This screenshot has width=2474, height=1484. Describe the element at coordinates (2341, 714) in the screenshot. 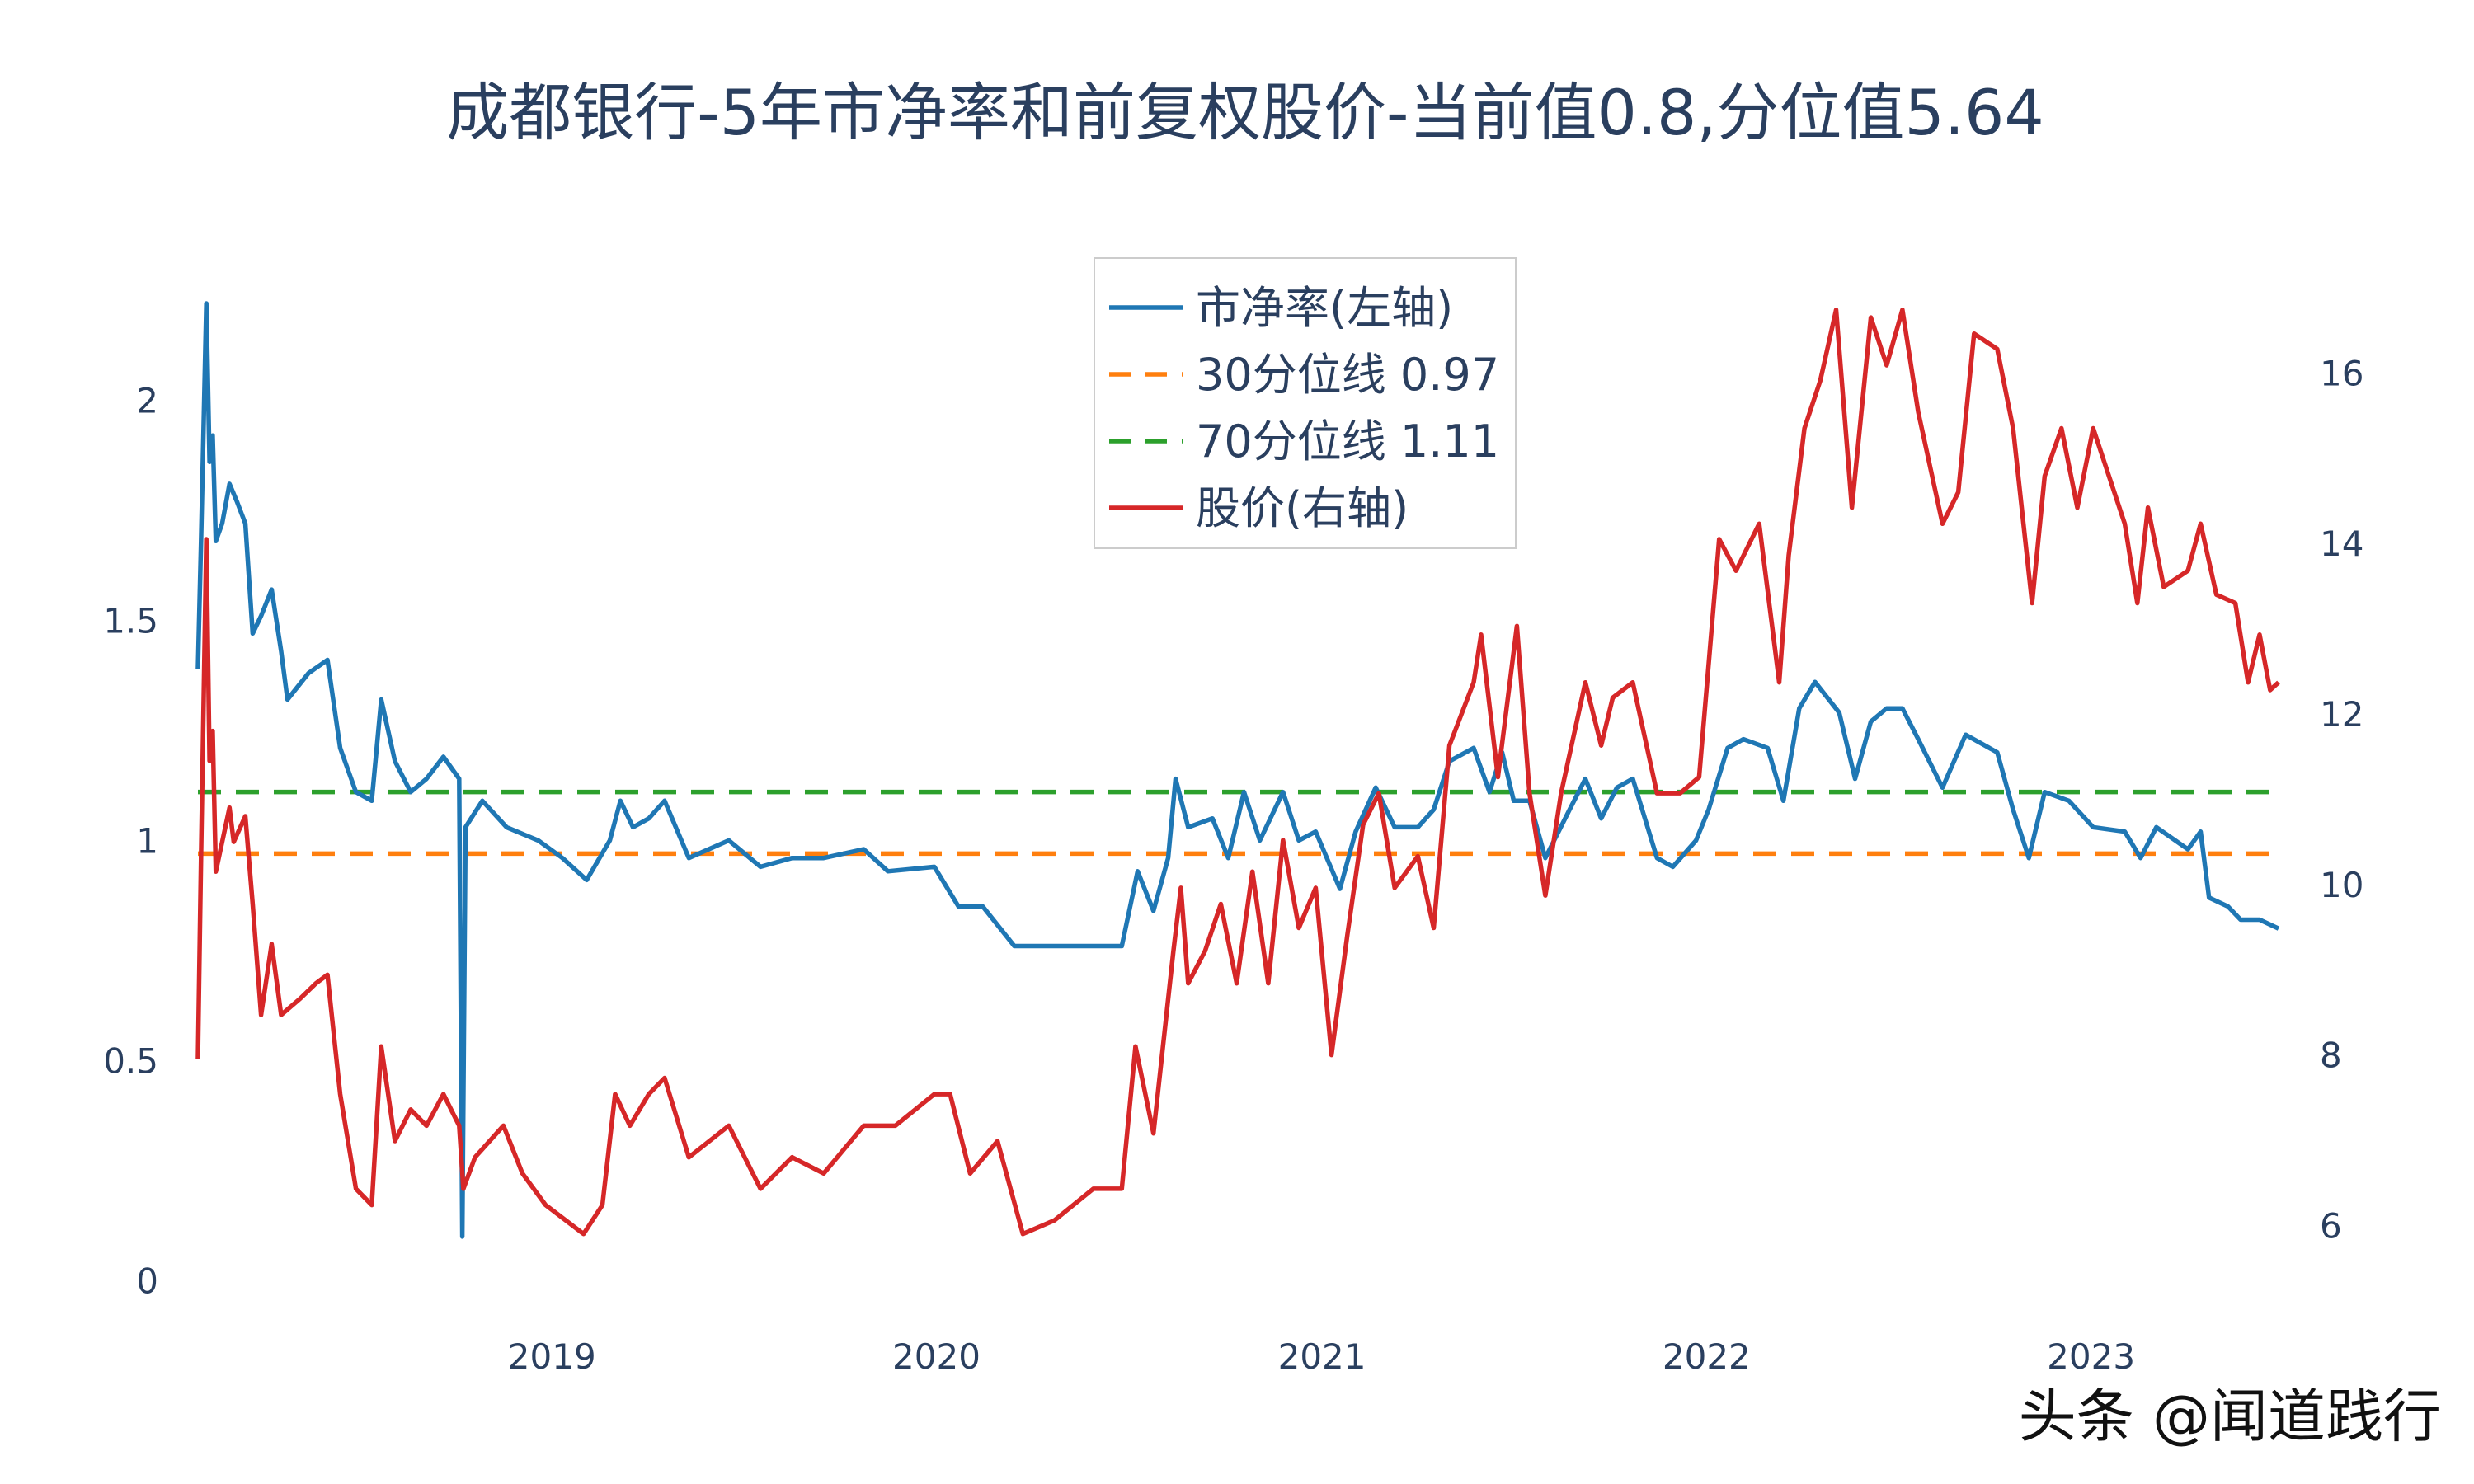

I see `y-right-tick-label: 12` at that location.